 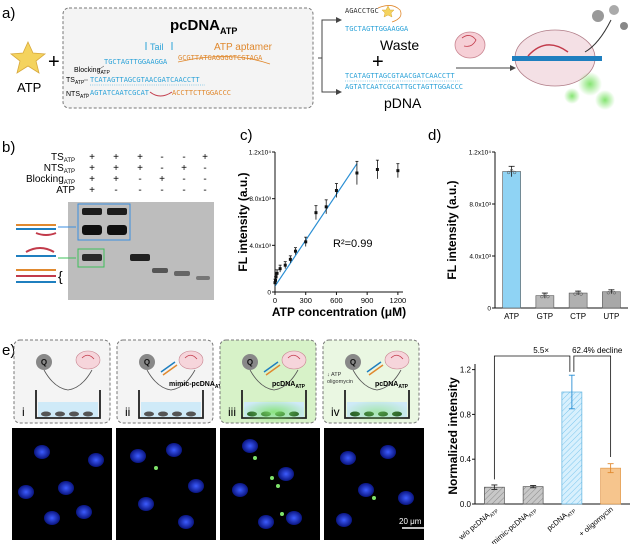 What do you see at coordinates (78, 95) in the screenshot?
I see `nts-label: NTSATP` at bounding box center [78, 95].